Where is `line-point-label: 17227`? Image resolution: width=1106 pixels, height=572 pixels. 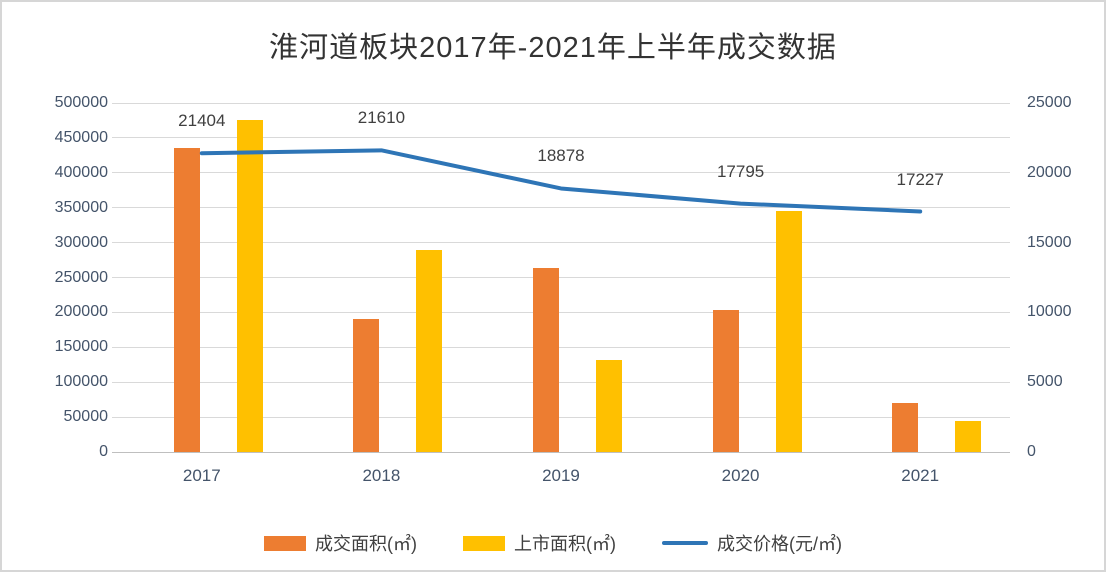
line-point-label: 17227 is located at coordinates (920, 179).